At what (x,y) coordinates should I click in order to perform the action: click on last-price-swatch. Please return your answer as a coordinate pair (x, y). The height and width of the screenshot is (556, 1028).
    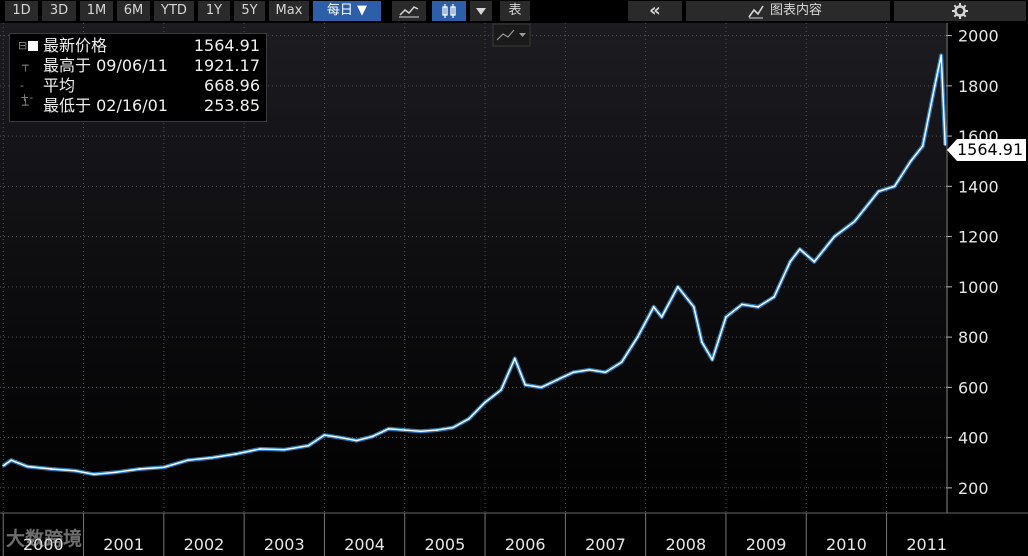
    Looking at the image, I should click on (33, 46).